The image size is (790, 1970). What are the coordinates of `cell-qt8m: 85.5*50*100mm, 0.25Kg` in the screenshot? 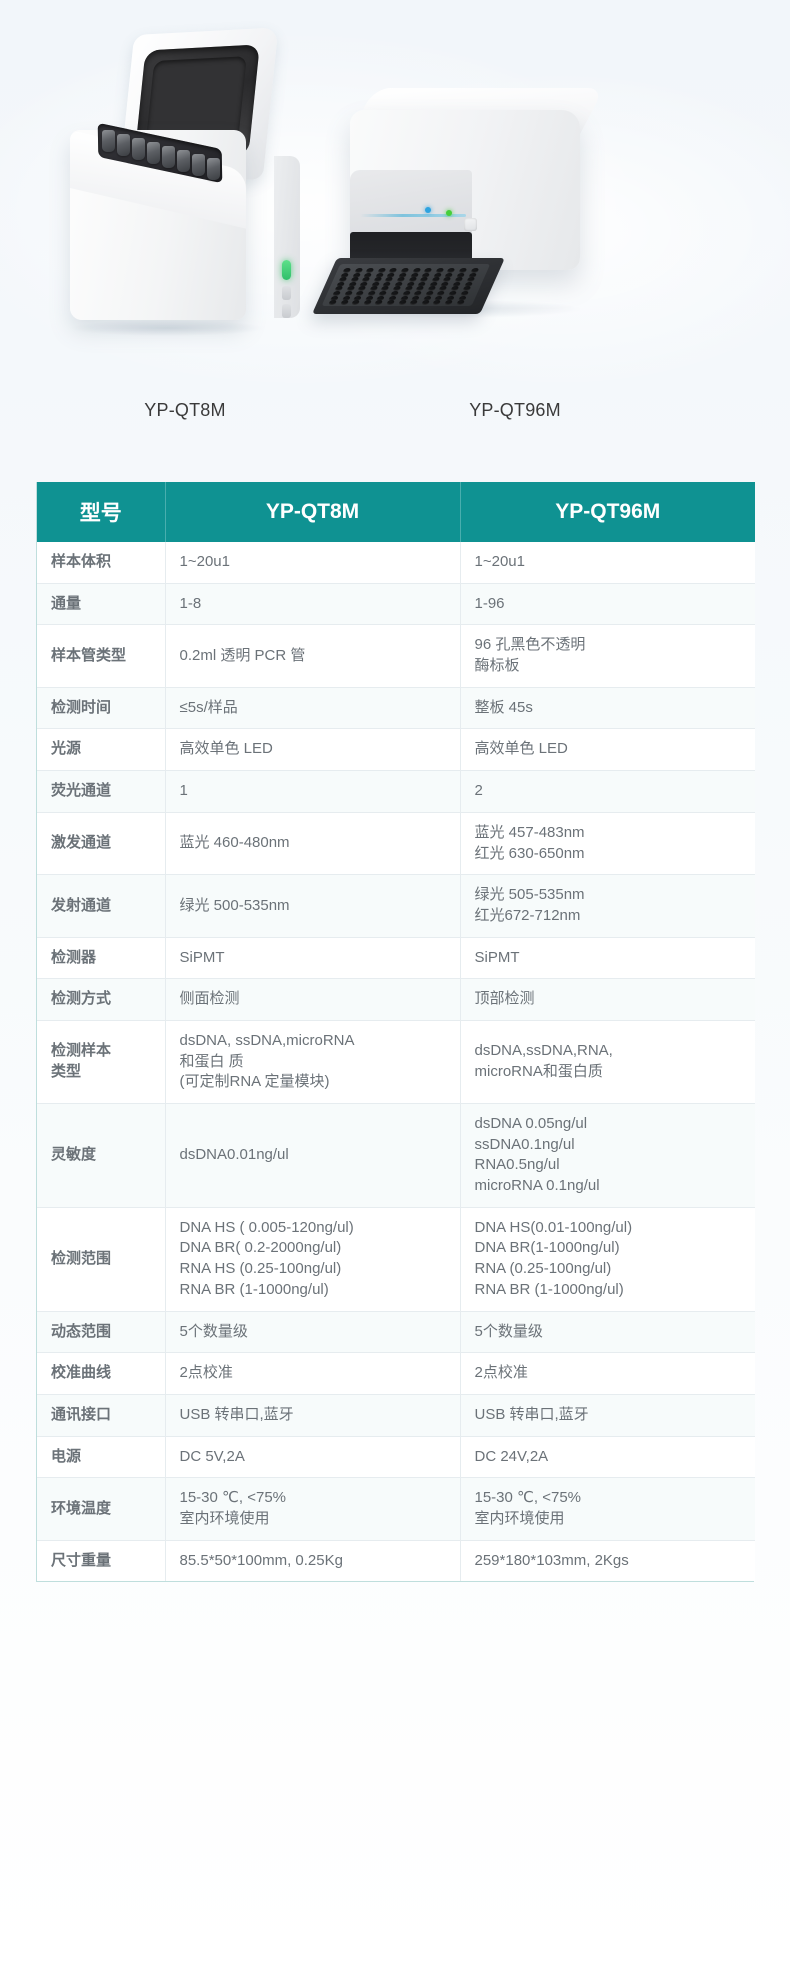 It's located at (313, 1561).